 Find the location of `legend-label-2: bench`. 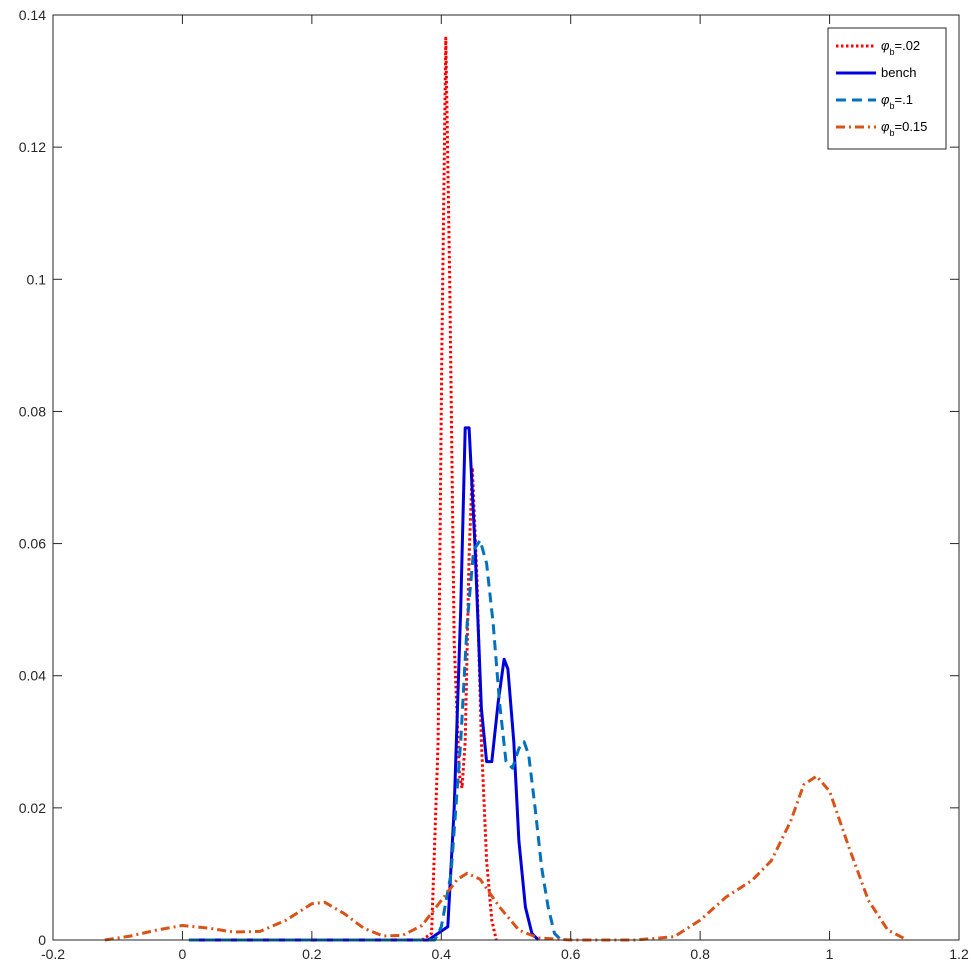

legend-label-2: bench is located at coordinates (898, 72).